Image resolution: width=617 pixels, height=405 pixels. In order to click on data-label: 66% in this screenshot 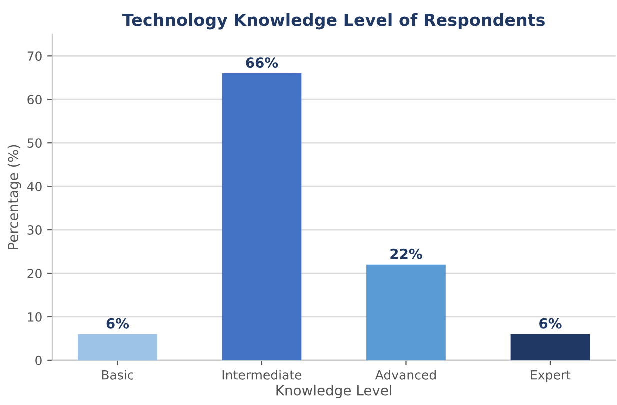, I will do `click(262, 63)`.